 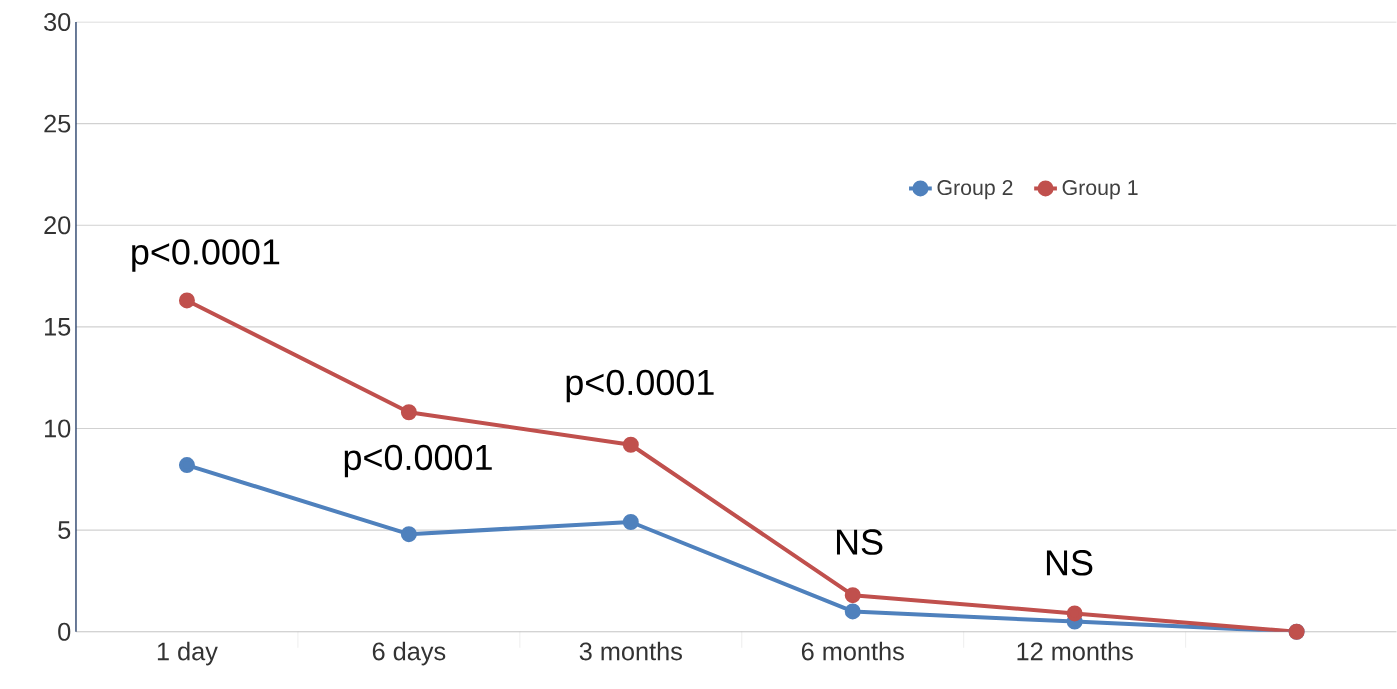 What do you see at coordinates (852, 651) in the screenshot?
I see `x-tick-label: 6 months` at bounding box center [852, 651].